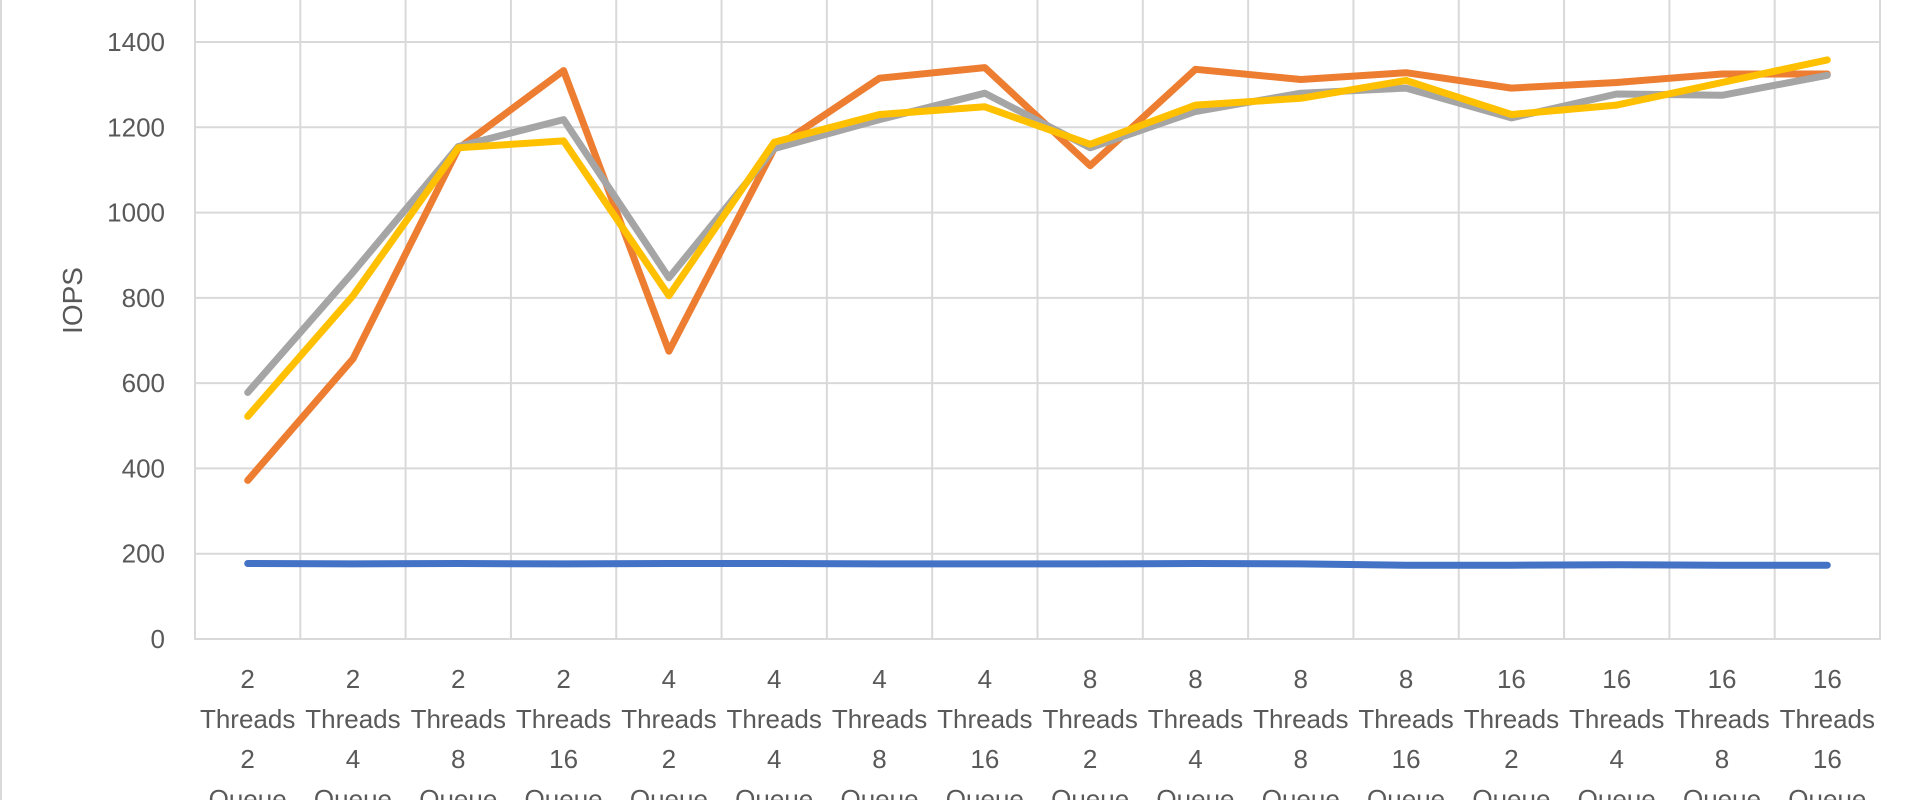 Image resolution: width=1920 pixels, height=800 pixels. Describe the element at coordinates (143, 468) in the screenshot. I see `y-tick-label: 400` at that location.